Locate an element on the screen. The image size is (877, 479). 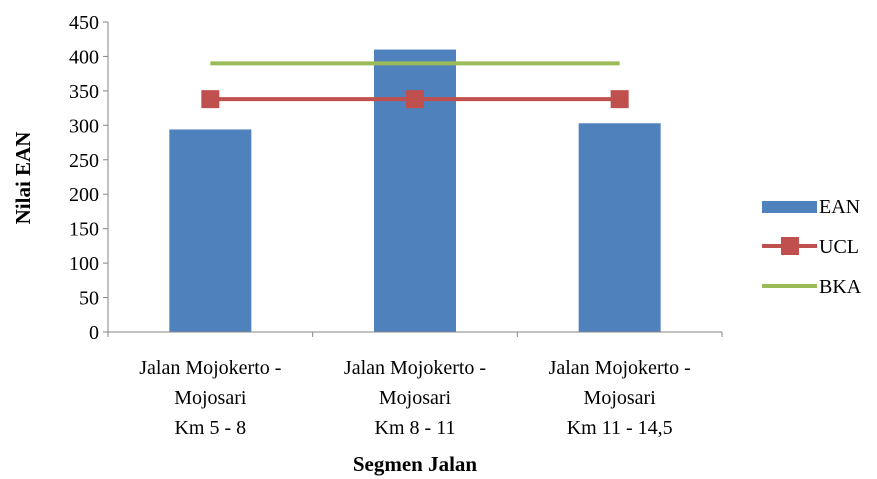
y-tick-label: 150 is located at coordinates (84, 230).